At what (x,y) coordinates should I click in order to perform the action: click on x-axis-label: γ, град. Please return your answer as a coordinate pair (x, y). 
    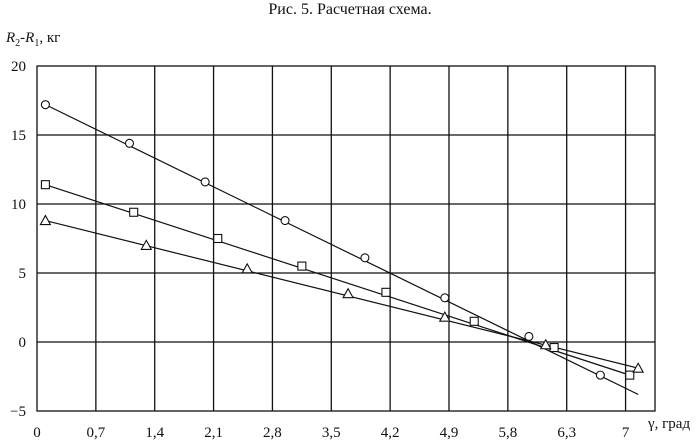
    Looking at the image, I should click on (668, 424).